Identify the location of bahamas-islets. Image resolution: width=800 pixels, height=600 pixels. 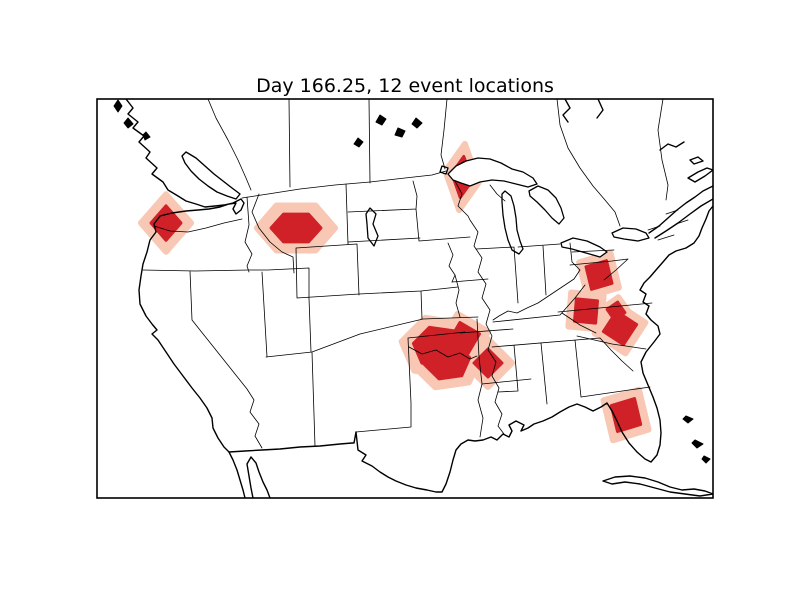
(696, 439).